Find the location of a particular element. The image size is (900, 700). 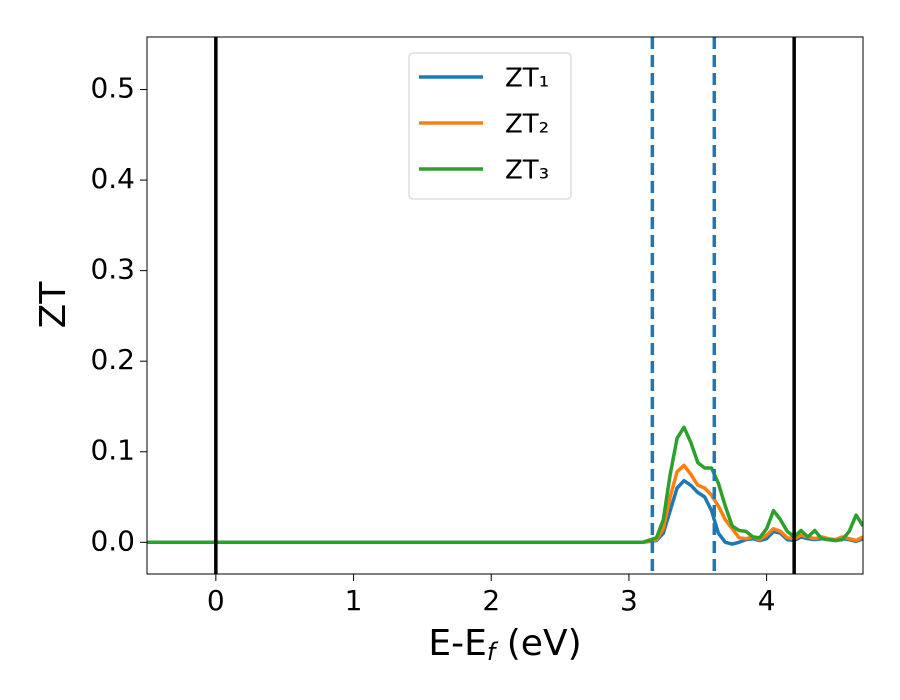

x-tick-label: 1 is located at coordinates (354, 600).